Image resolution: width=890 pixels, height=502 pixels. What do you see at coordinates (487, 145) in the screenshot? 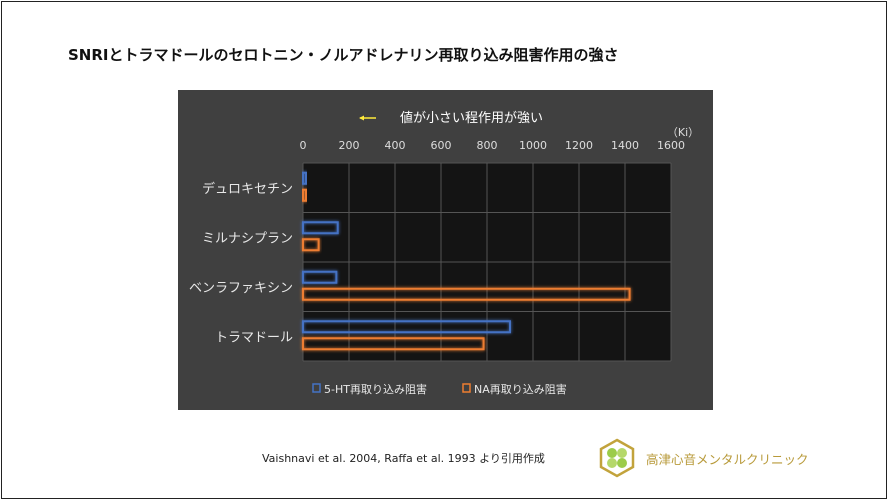
I see `x-tick-label: 800` at bounding box center [487, 145].